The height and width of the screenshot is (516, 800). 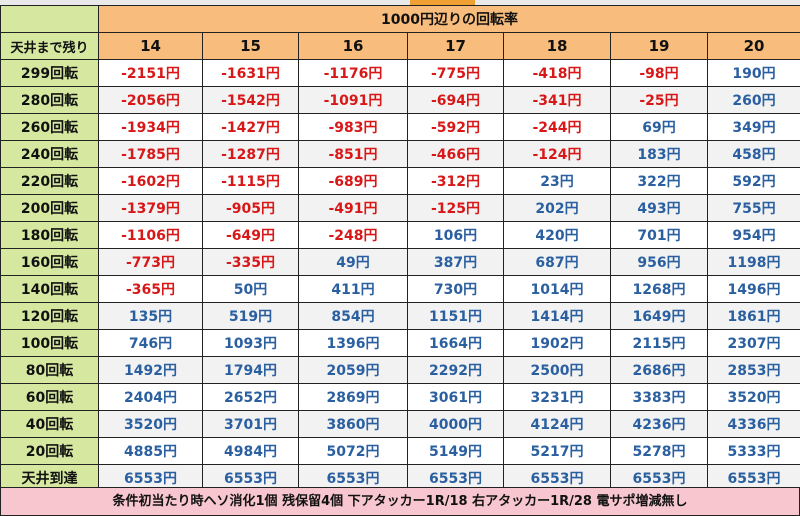 I want to click on value-cell: 322円, so click(x=659, y=181).